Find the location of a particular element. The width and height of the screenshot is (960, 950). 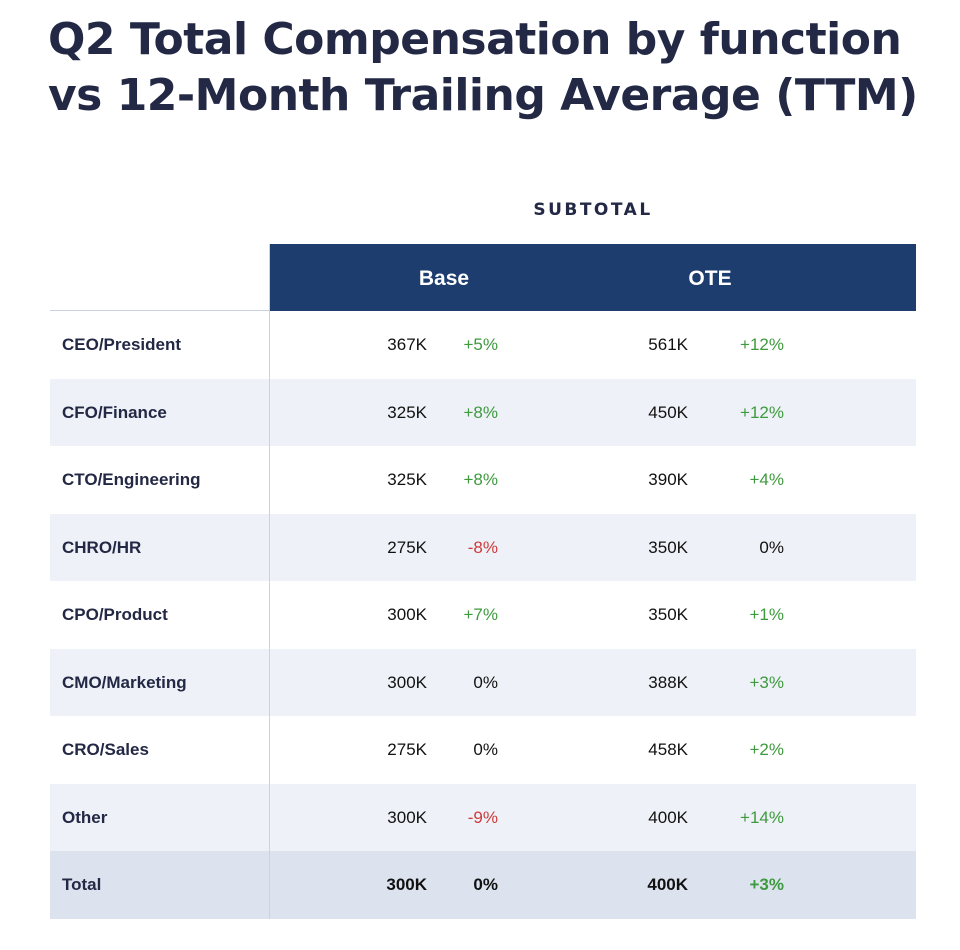

ote-delta: 0% is located at coordinates (771, 547).